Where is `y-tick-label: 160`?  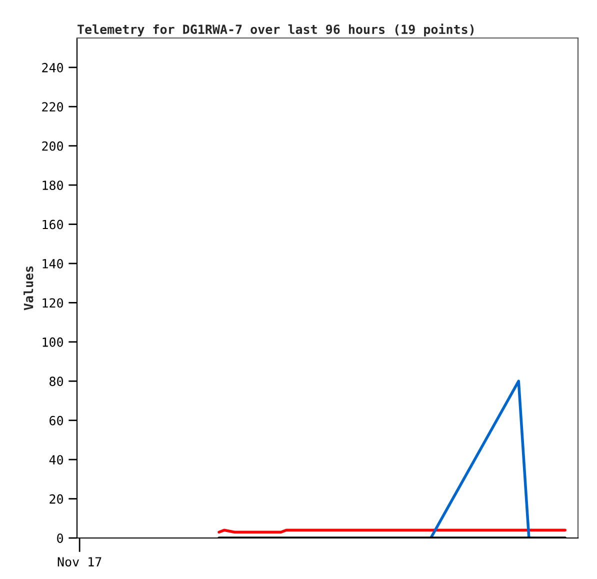
y-tick-label: 160 is located at coordinates (52, 225).